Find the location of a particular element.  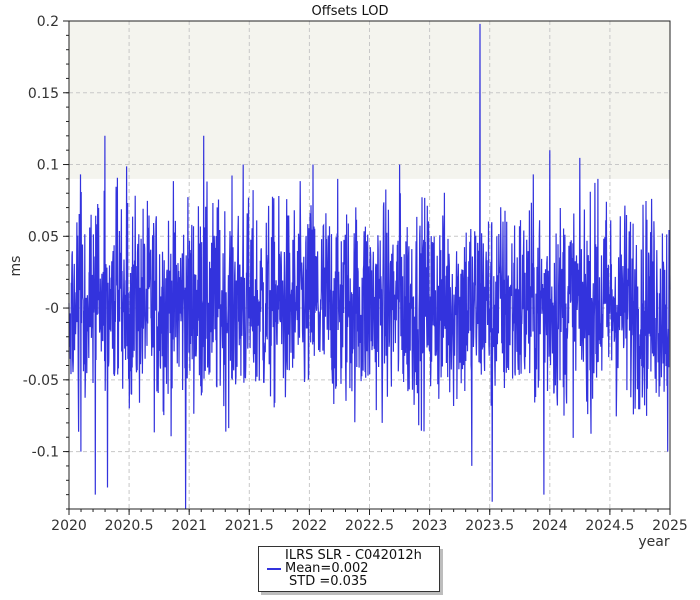

x-tick-label: 2024 is located at coordinates (550, 526).